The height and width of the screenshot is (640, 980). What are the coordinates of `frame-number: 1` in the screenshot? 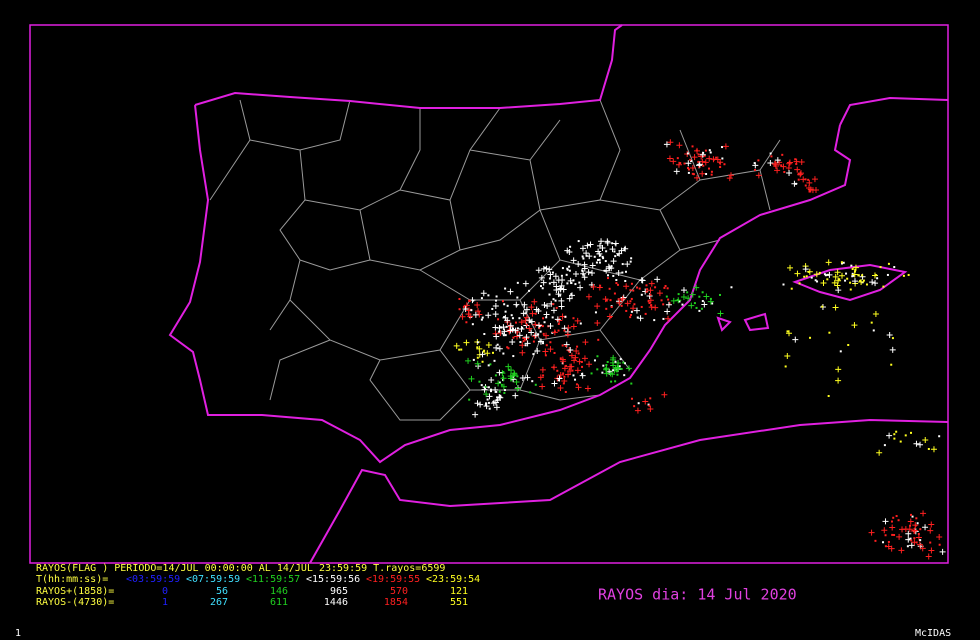 It's located at (18, 633).